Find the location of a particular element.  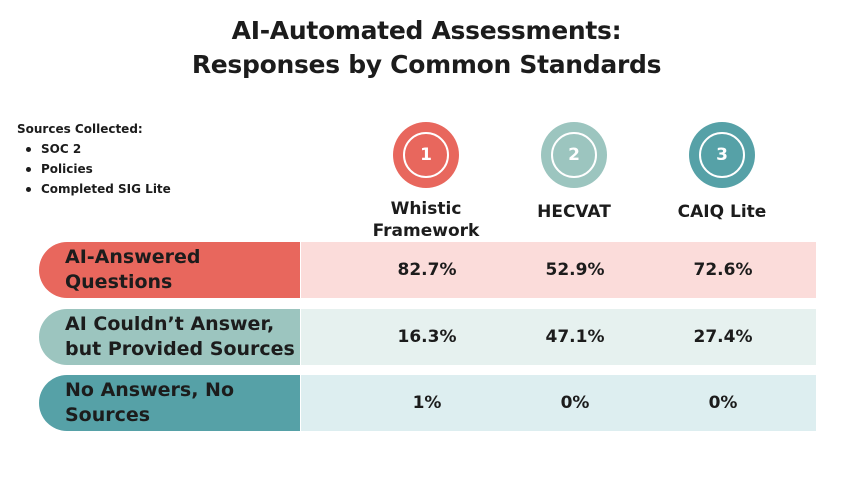

sources-heading: Sources Collected: is located at coordinates (80, 129).